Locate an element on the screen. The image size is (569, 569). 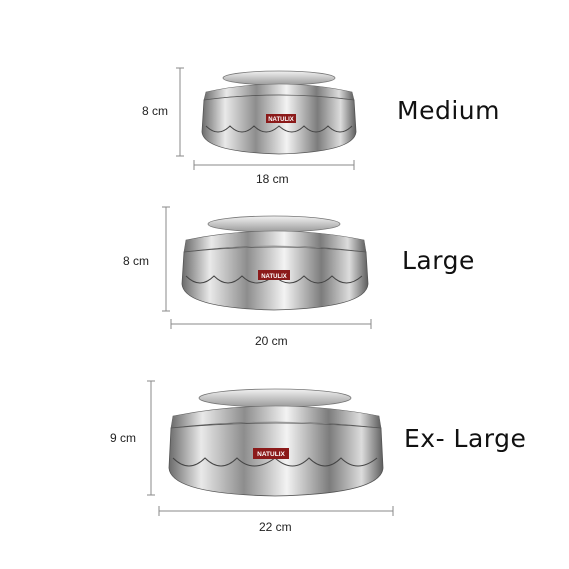
container-large: NATULIX is located at coordinates (275, 263).